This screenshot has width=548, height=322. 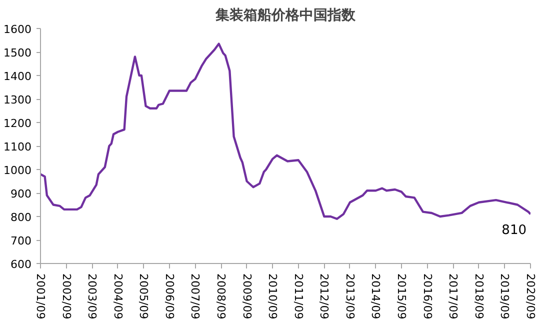 What do you see at coordinates (427, 297) in the screenshot?
I see `x-tick-label: 2016/09` at bounding box center [427, 297].